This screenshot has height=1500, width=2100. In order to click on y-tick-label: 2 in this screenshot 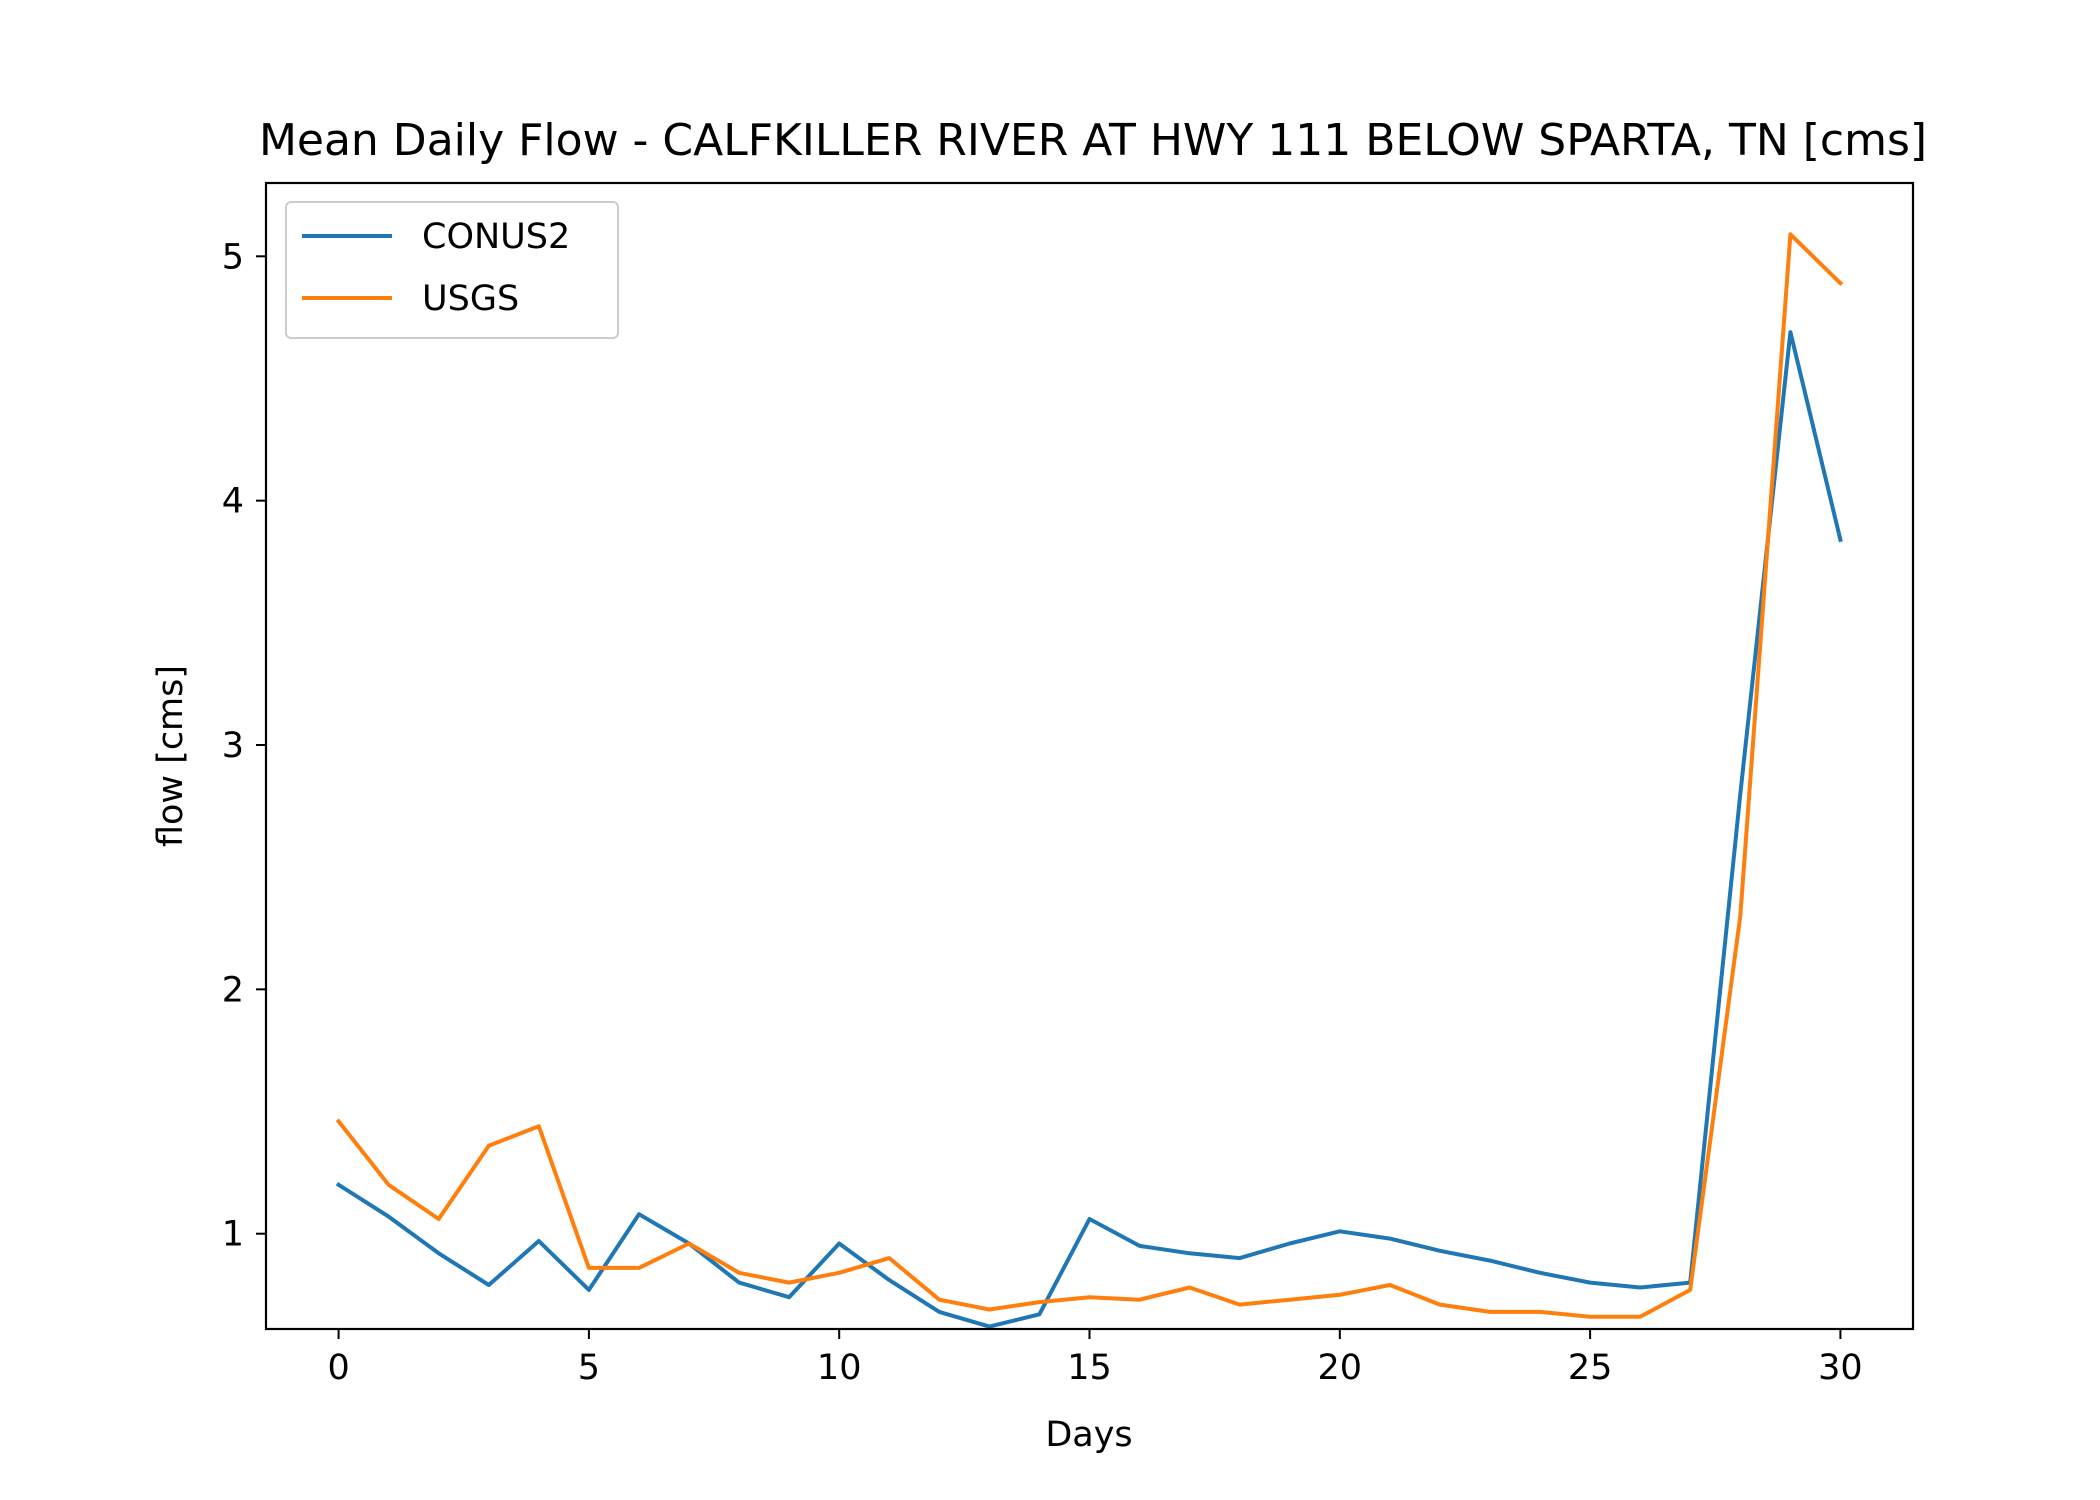, I will do `click(233, 990)`.